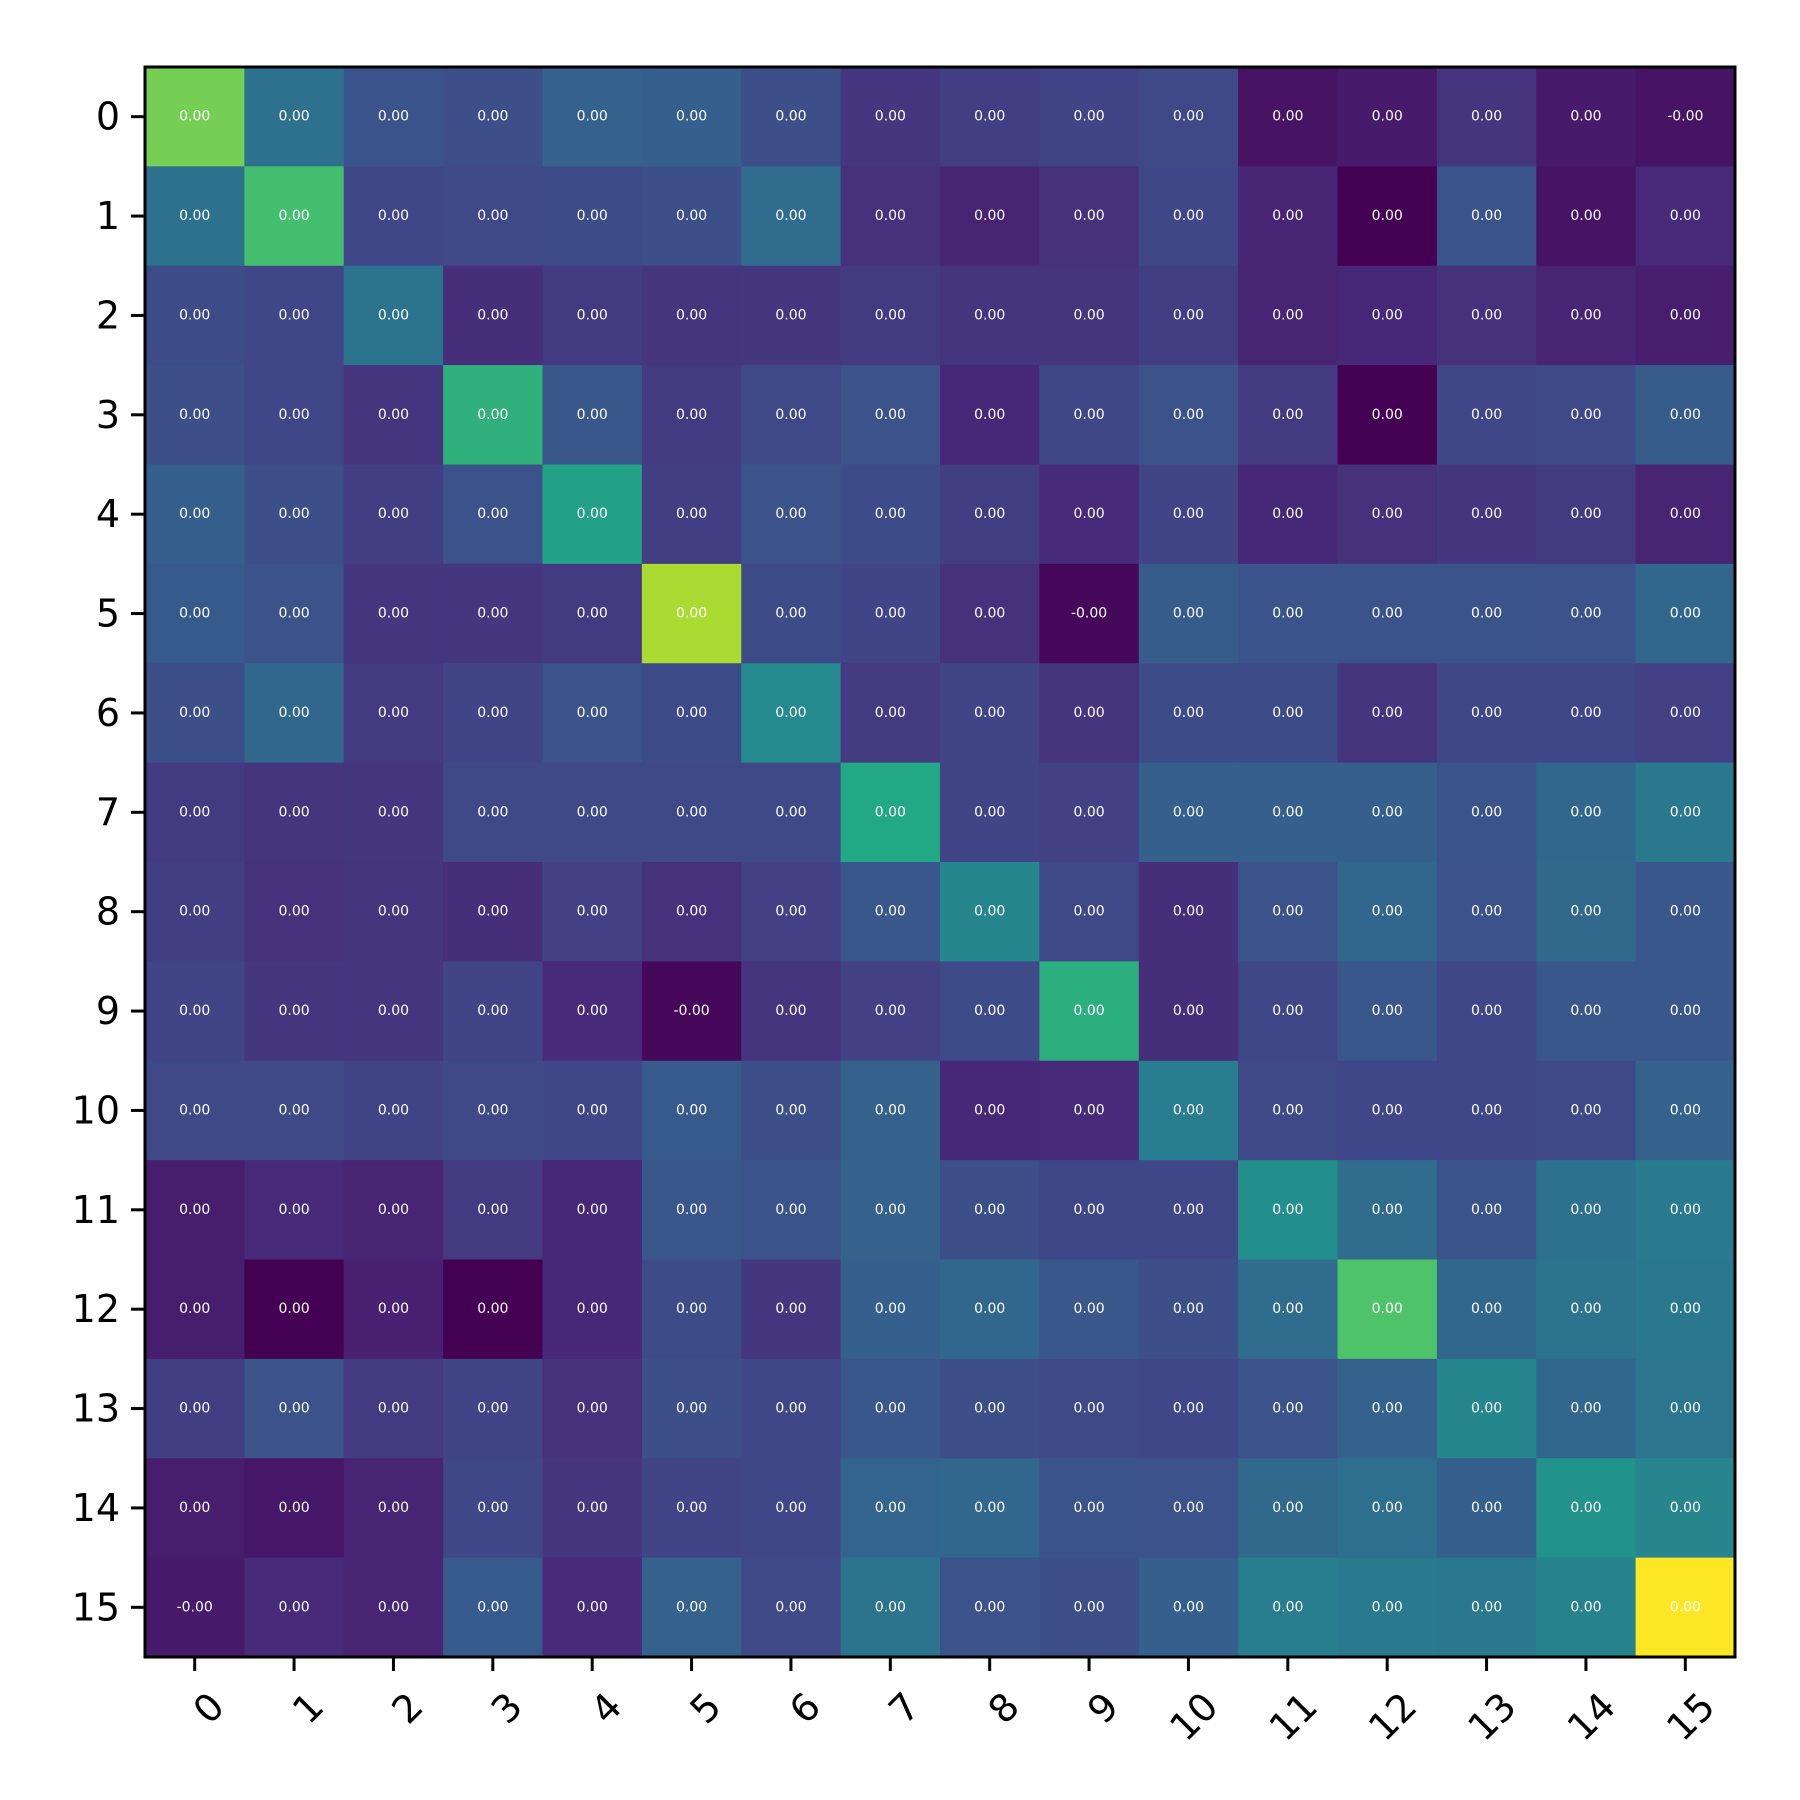  Describe the element at coordinates (691, 1110) in the screenshot. I see `cell-value-label-r10-c5: 0.00` at that location.